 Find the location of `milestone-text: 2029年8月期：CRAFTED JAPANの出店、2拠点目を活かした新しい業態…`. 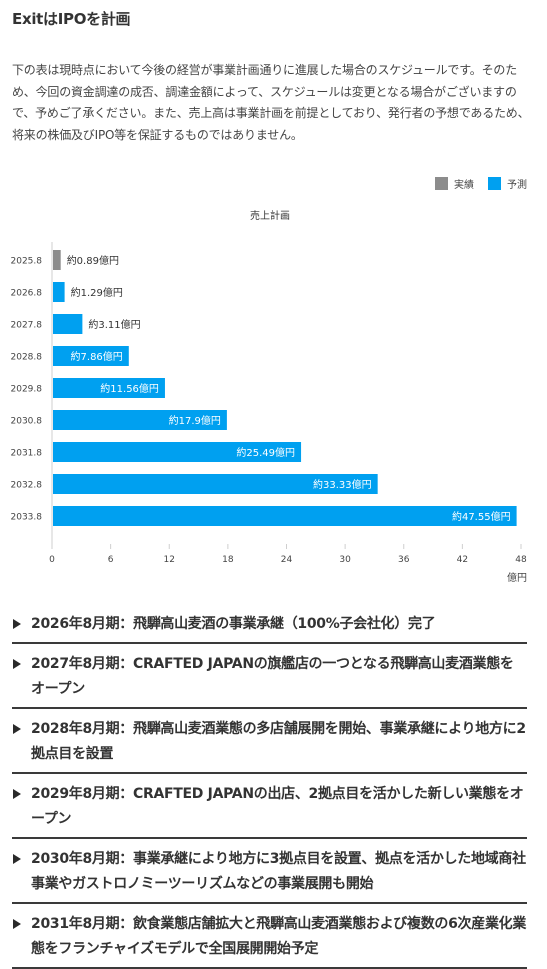

milestone-text: 2029年8月期：CRAFTED JAPANの出店、2拠点目を活かした新しい業態… is located at coordinates (277, 806).